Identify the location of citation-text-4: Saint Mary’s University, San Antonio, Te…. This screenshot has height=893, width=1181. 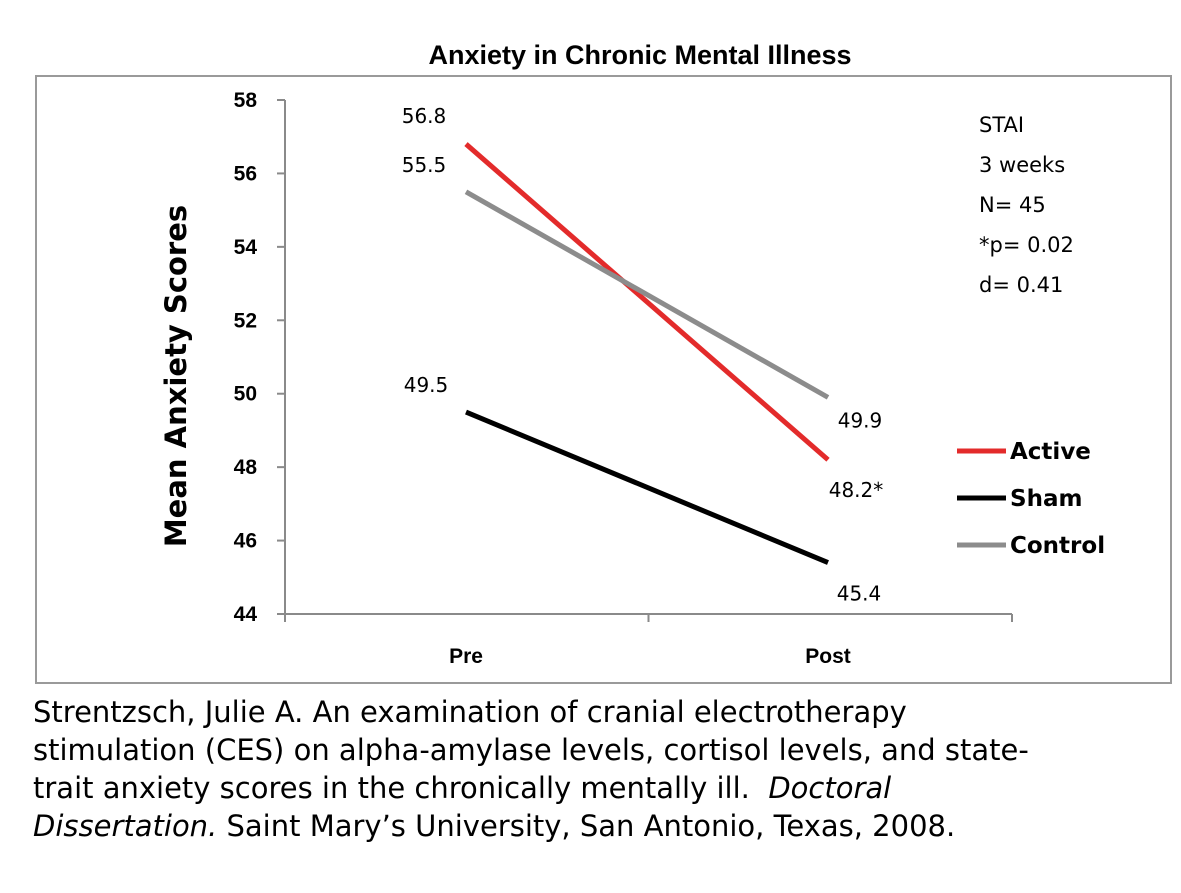
(591, 826).